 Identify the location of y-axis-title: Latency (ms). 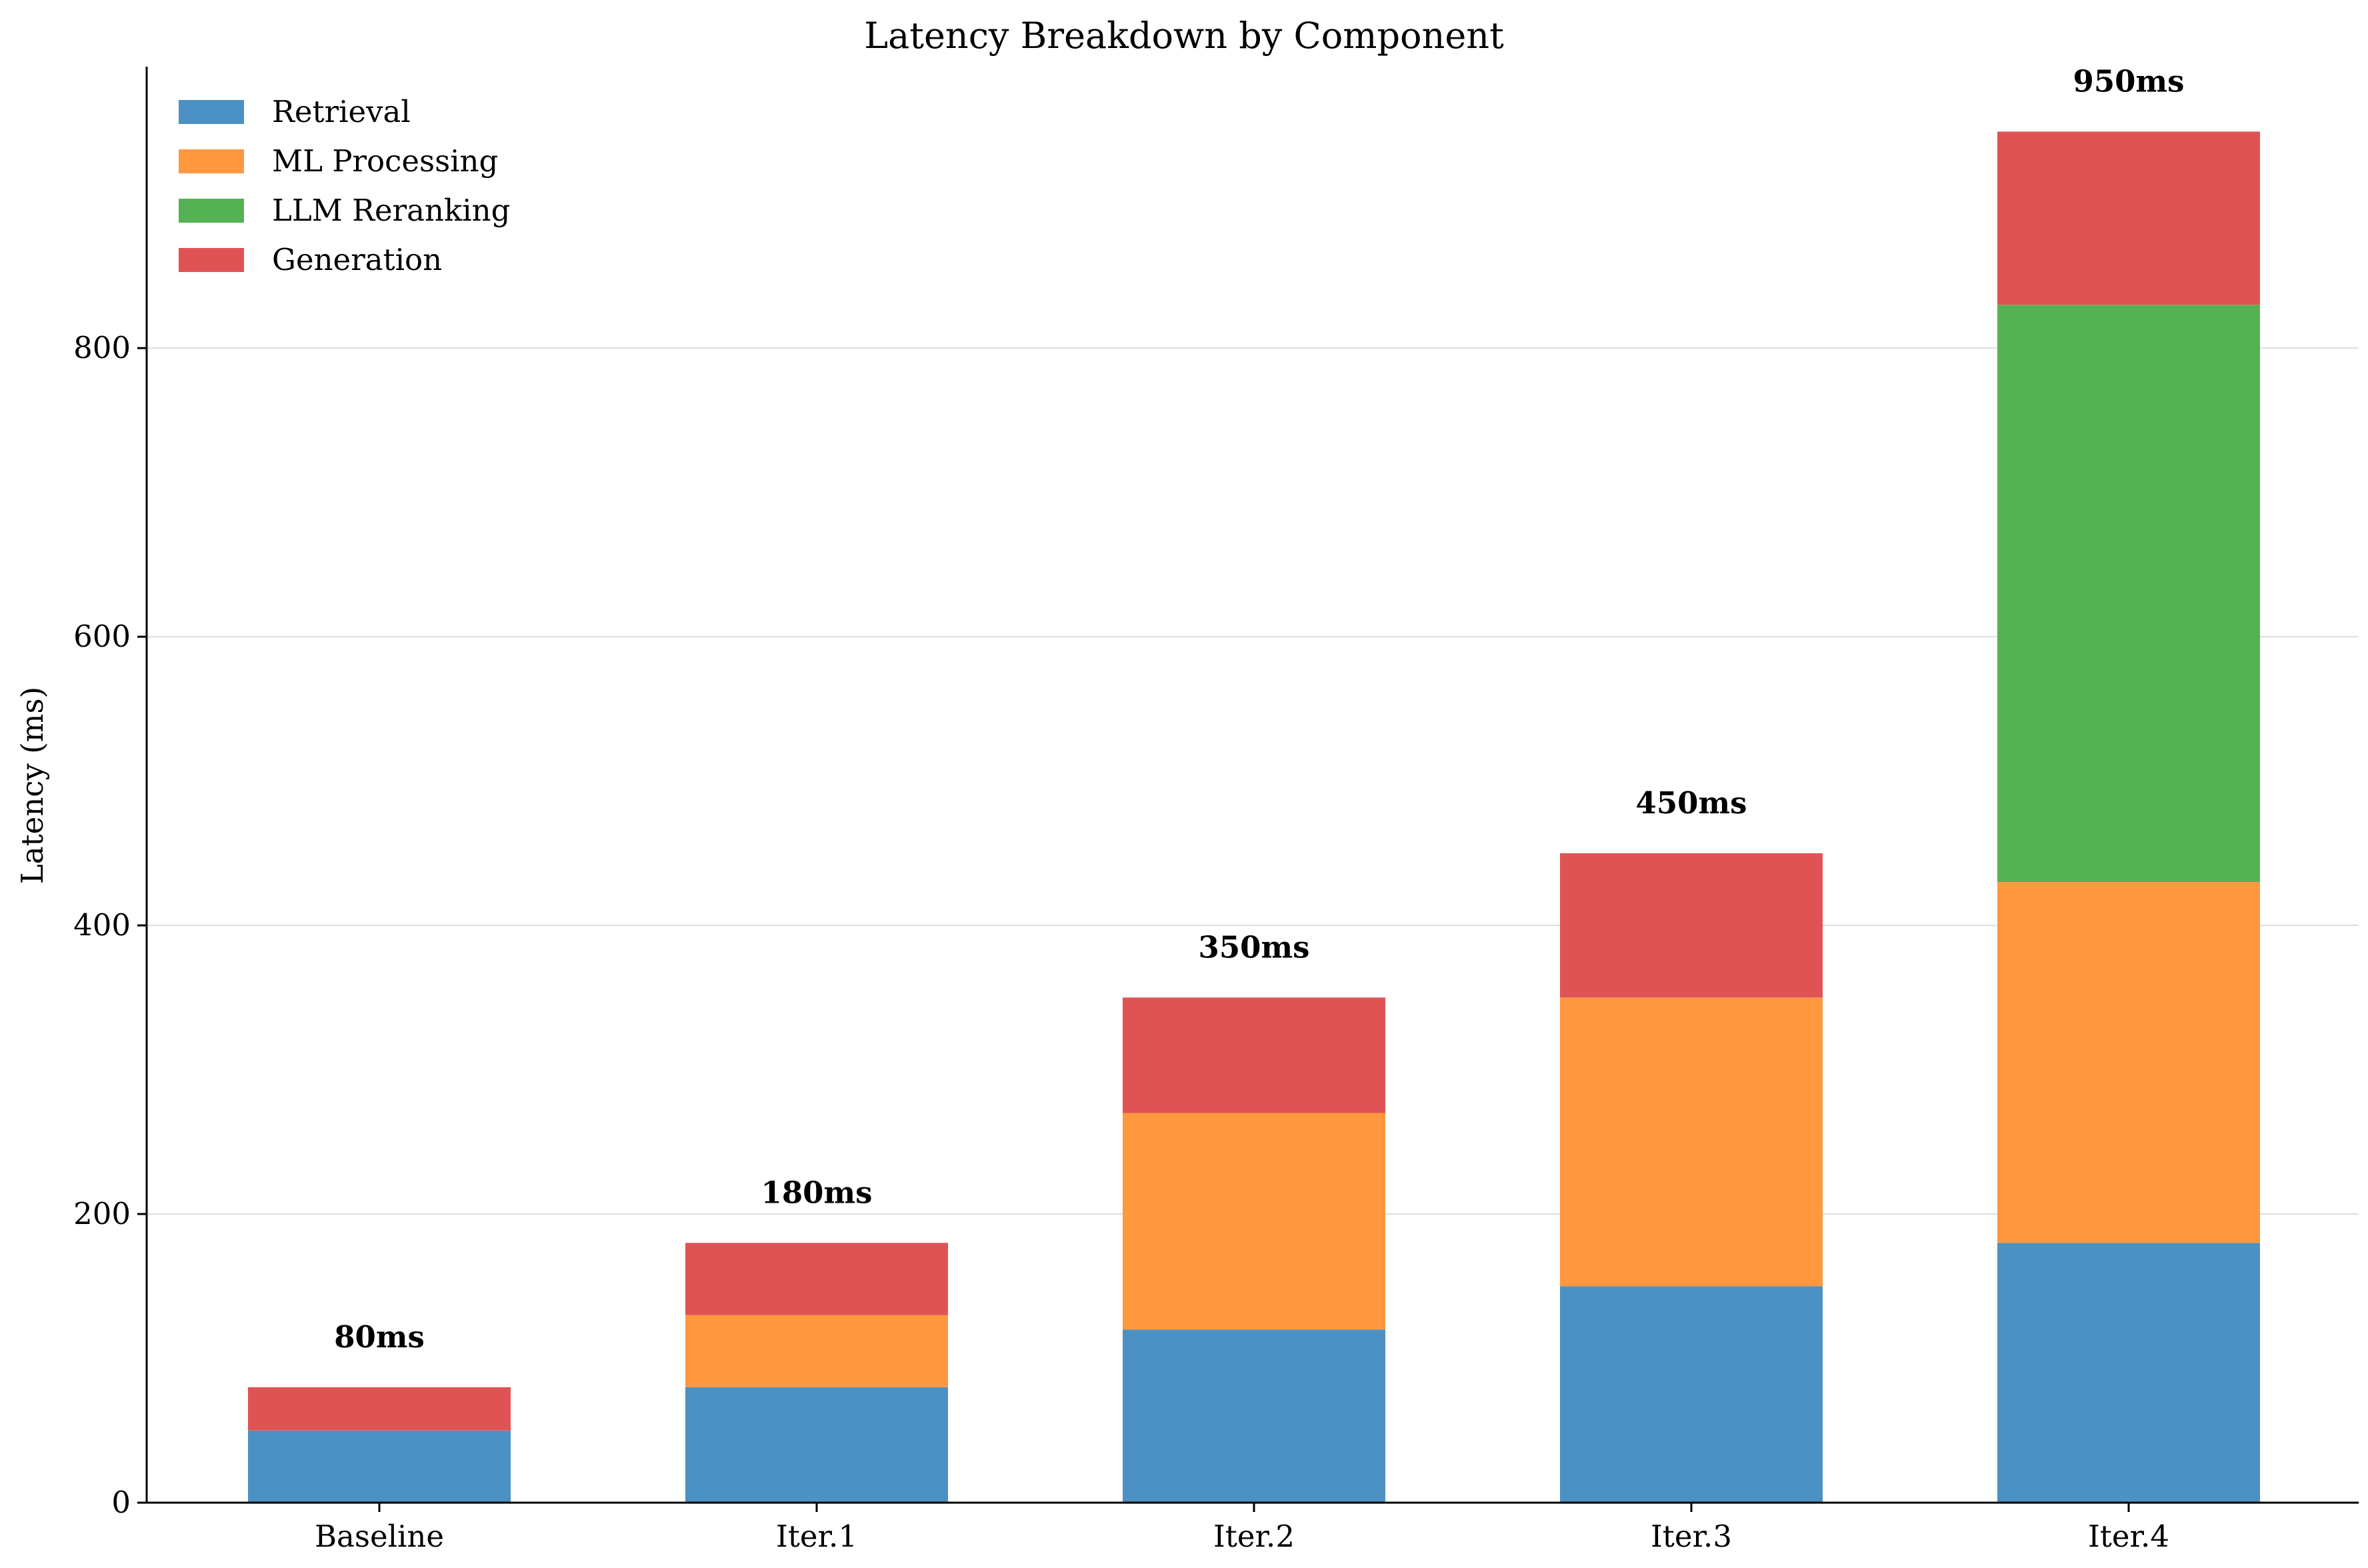
(32, 785).